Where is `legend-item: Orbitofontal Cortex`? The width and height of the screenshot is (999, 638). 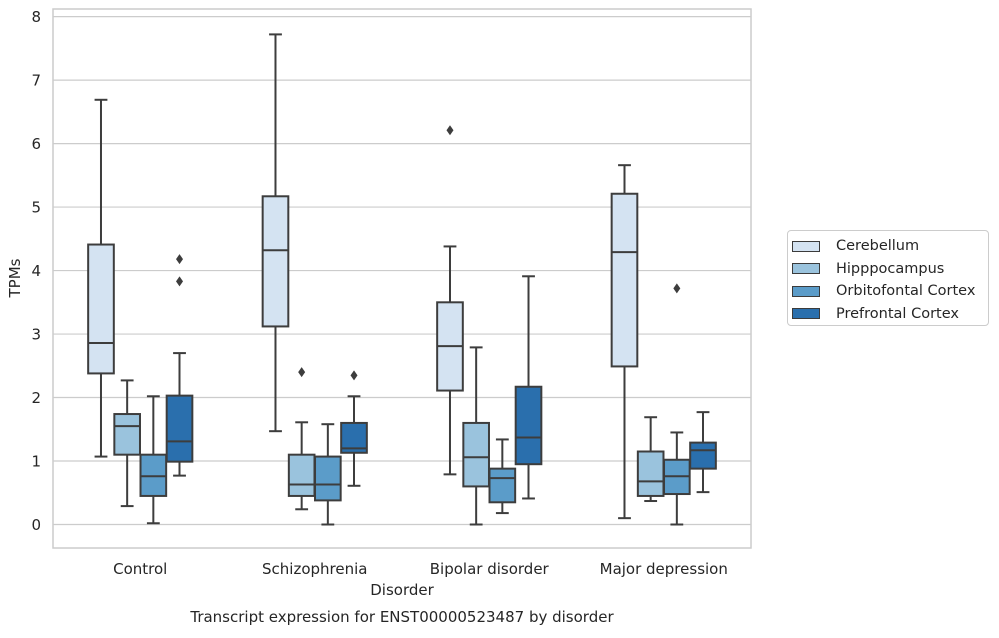
legend-item: Orbitofontal Cortex is located at coordinates (890, 291).